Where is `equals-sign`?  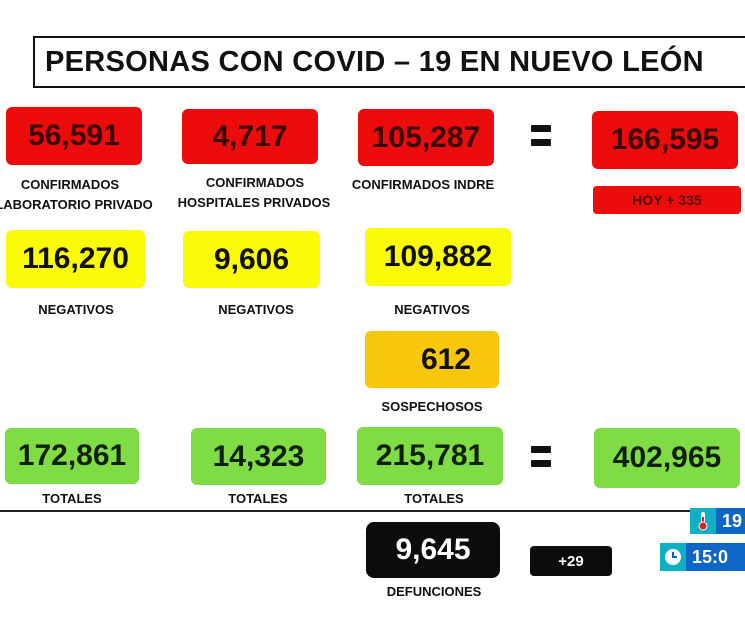 equals-sign is located at coordinates (541, 136).